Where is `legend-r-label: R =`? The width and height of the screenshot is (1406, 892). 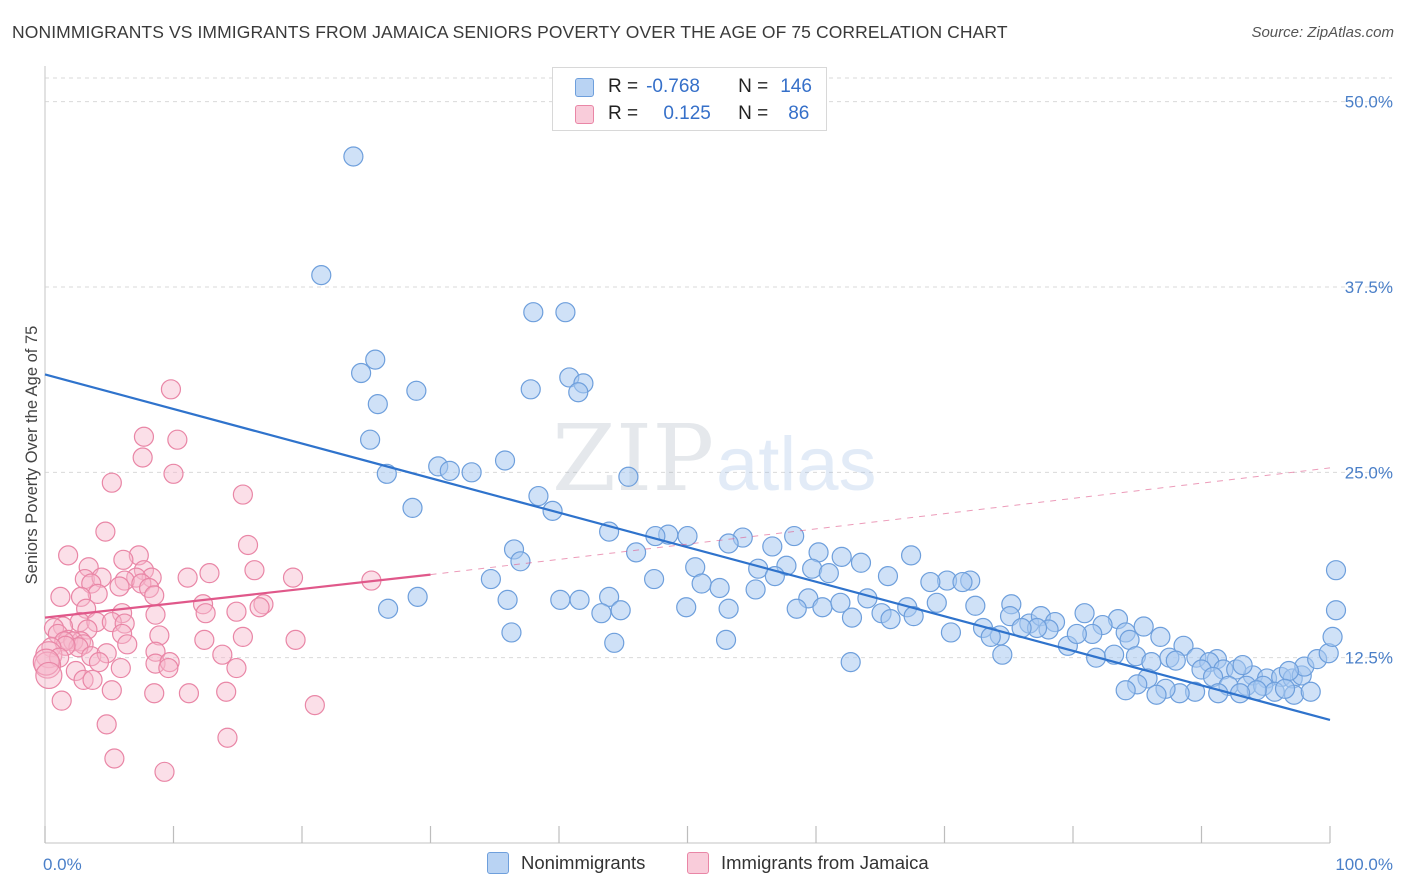
legend-r-label: R = is located at coordinates (623, 86).